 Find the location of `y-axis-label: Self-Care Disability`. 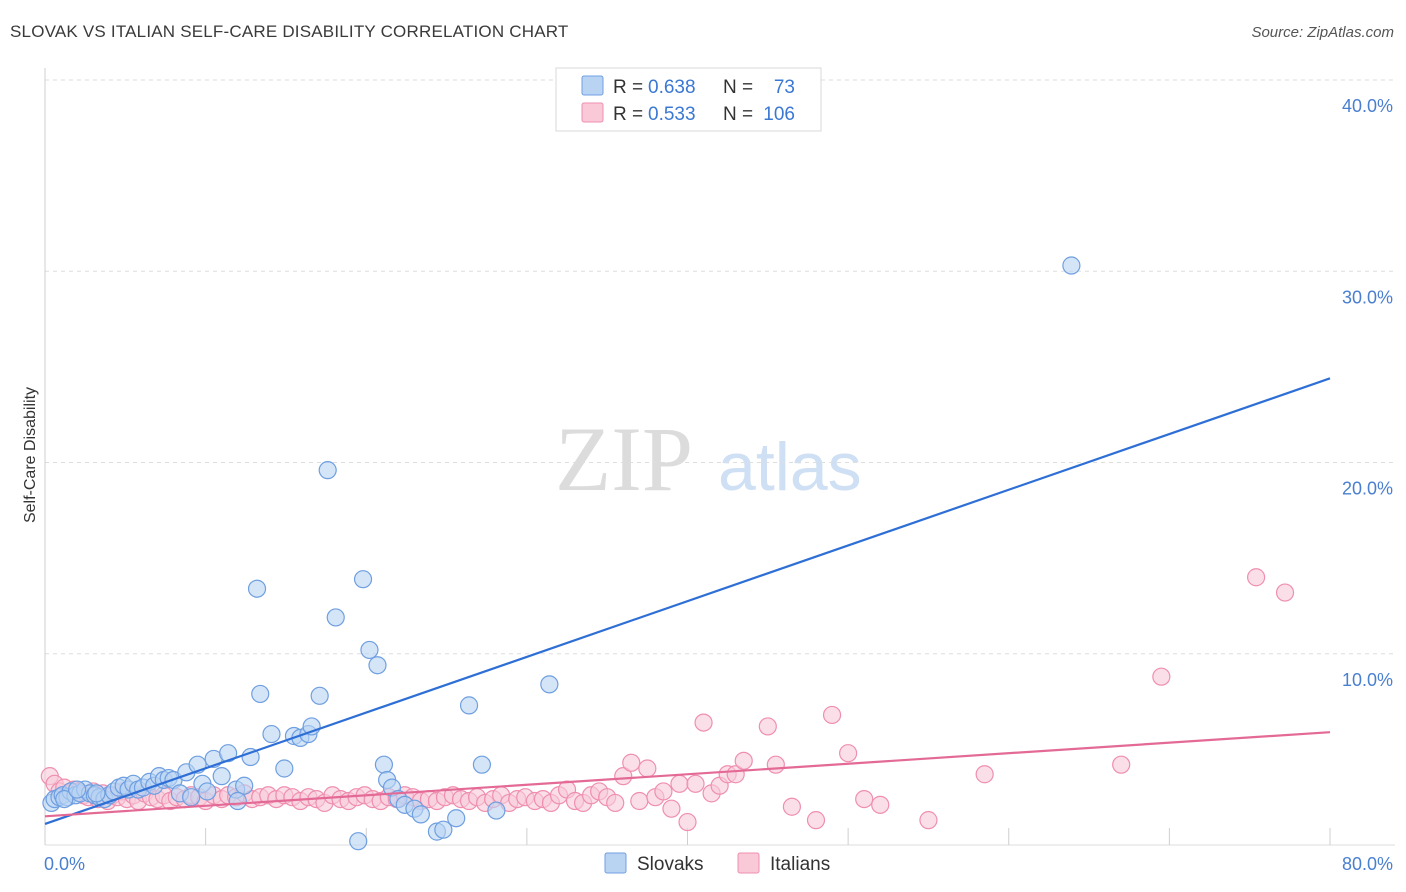

y-axis-label: Self-Care Disability is located at coordinates (30, 455).